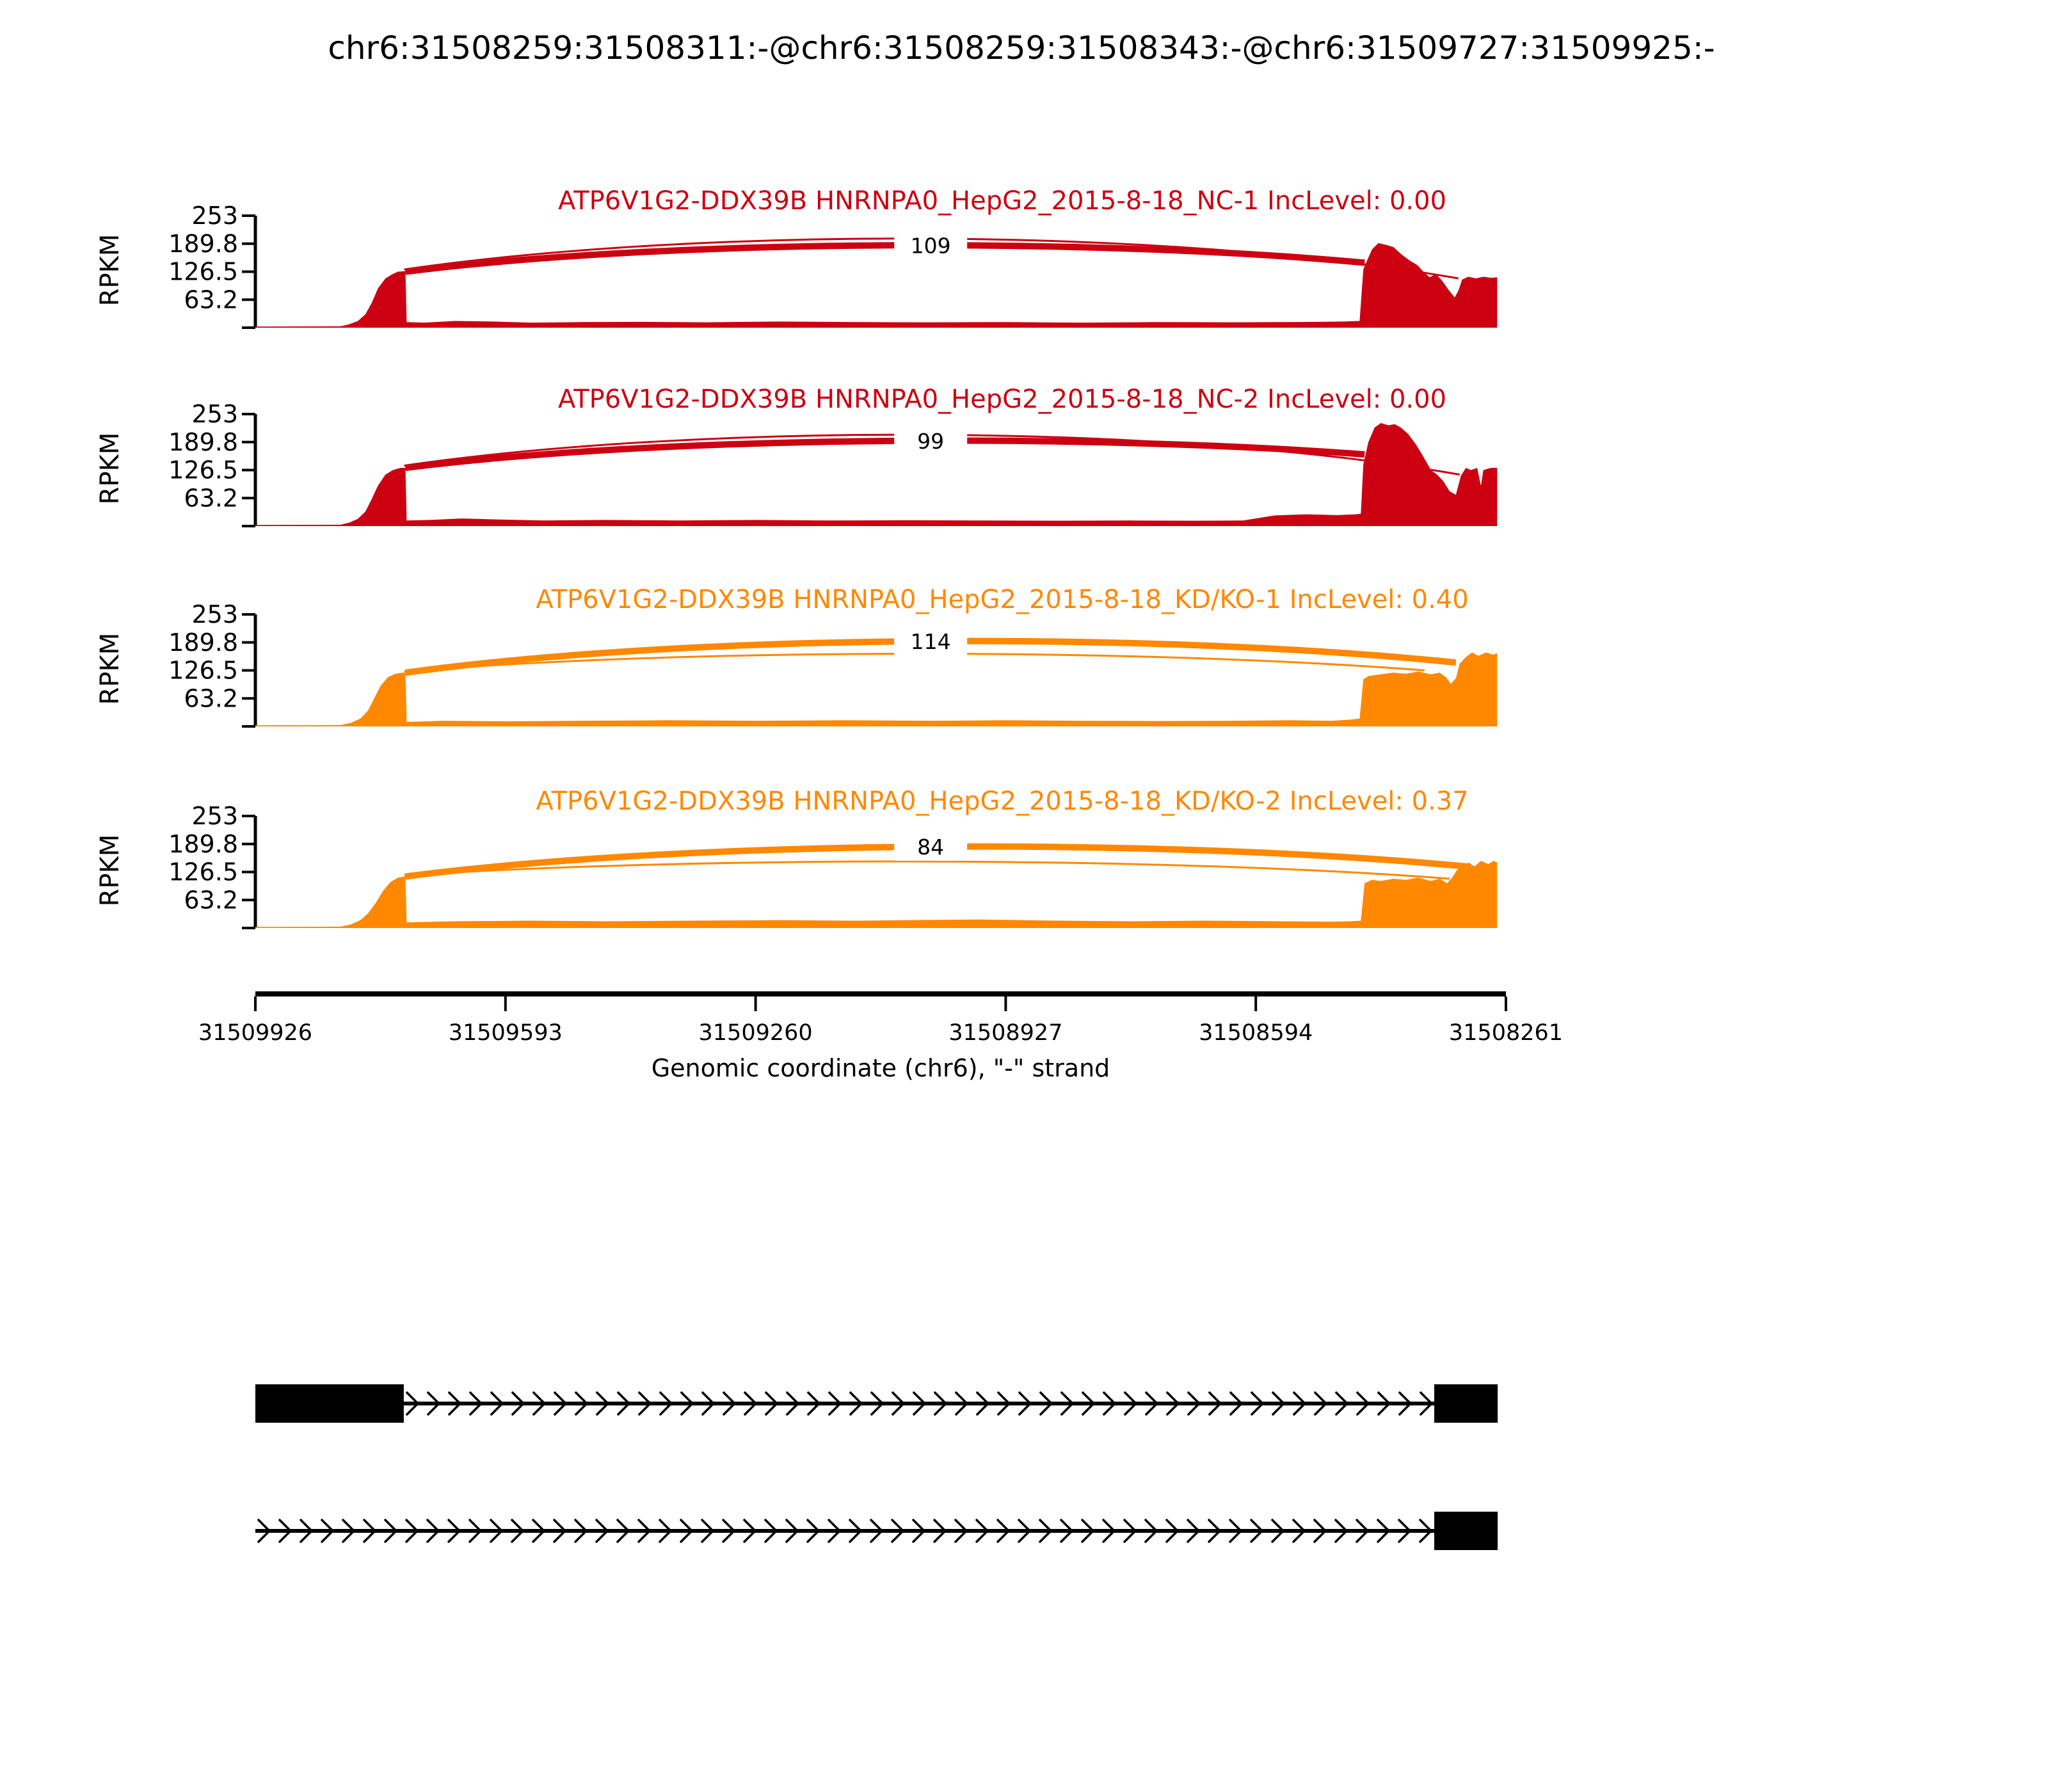 The height and width of the screenshot is (1792, 2048). I want to click on x-tick-label: 31509593, so click(506, 1033).